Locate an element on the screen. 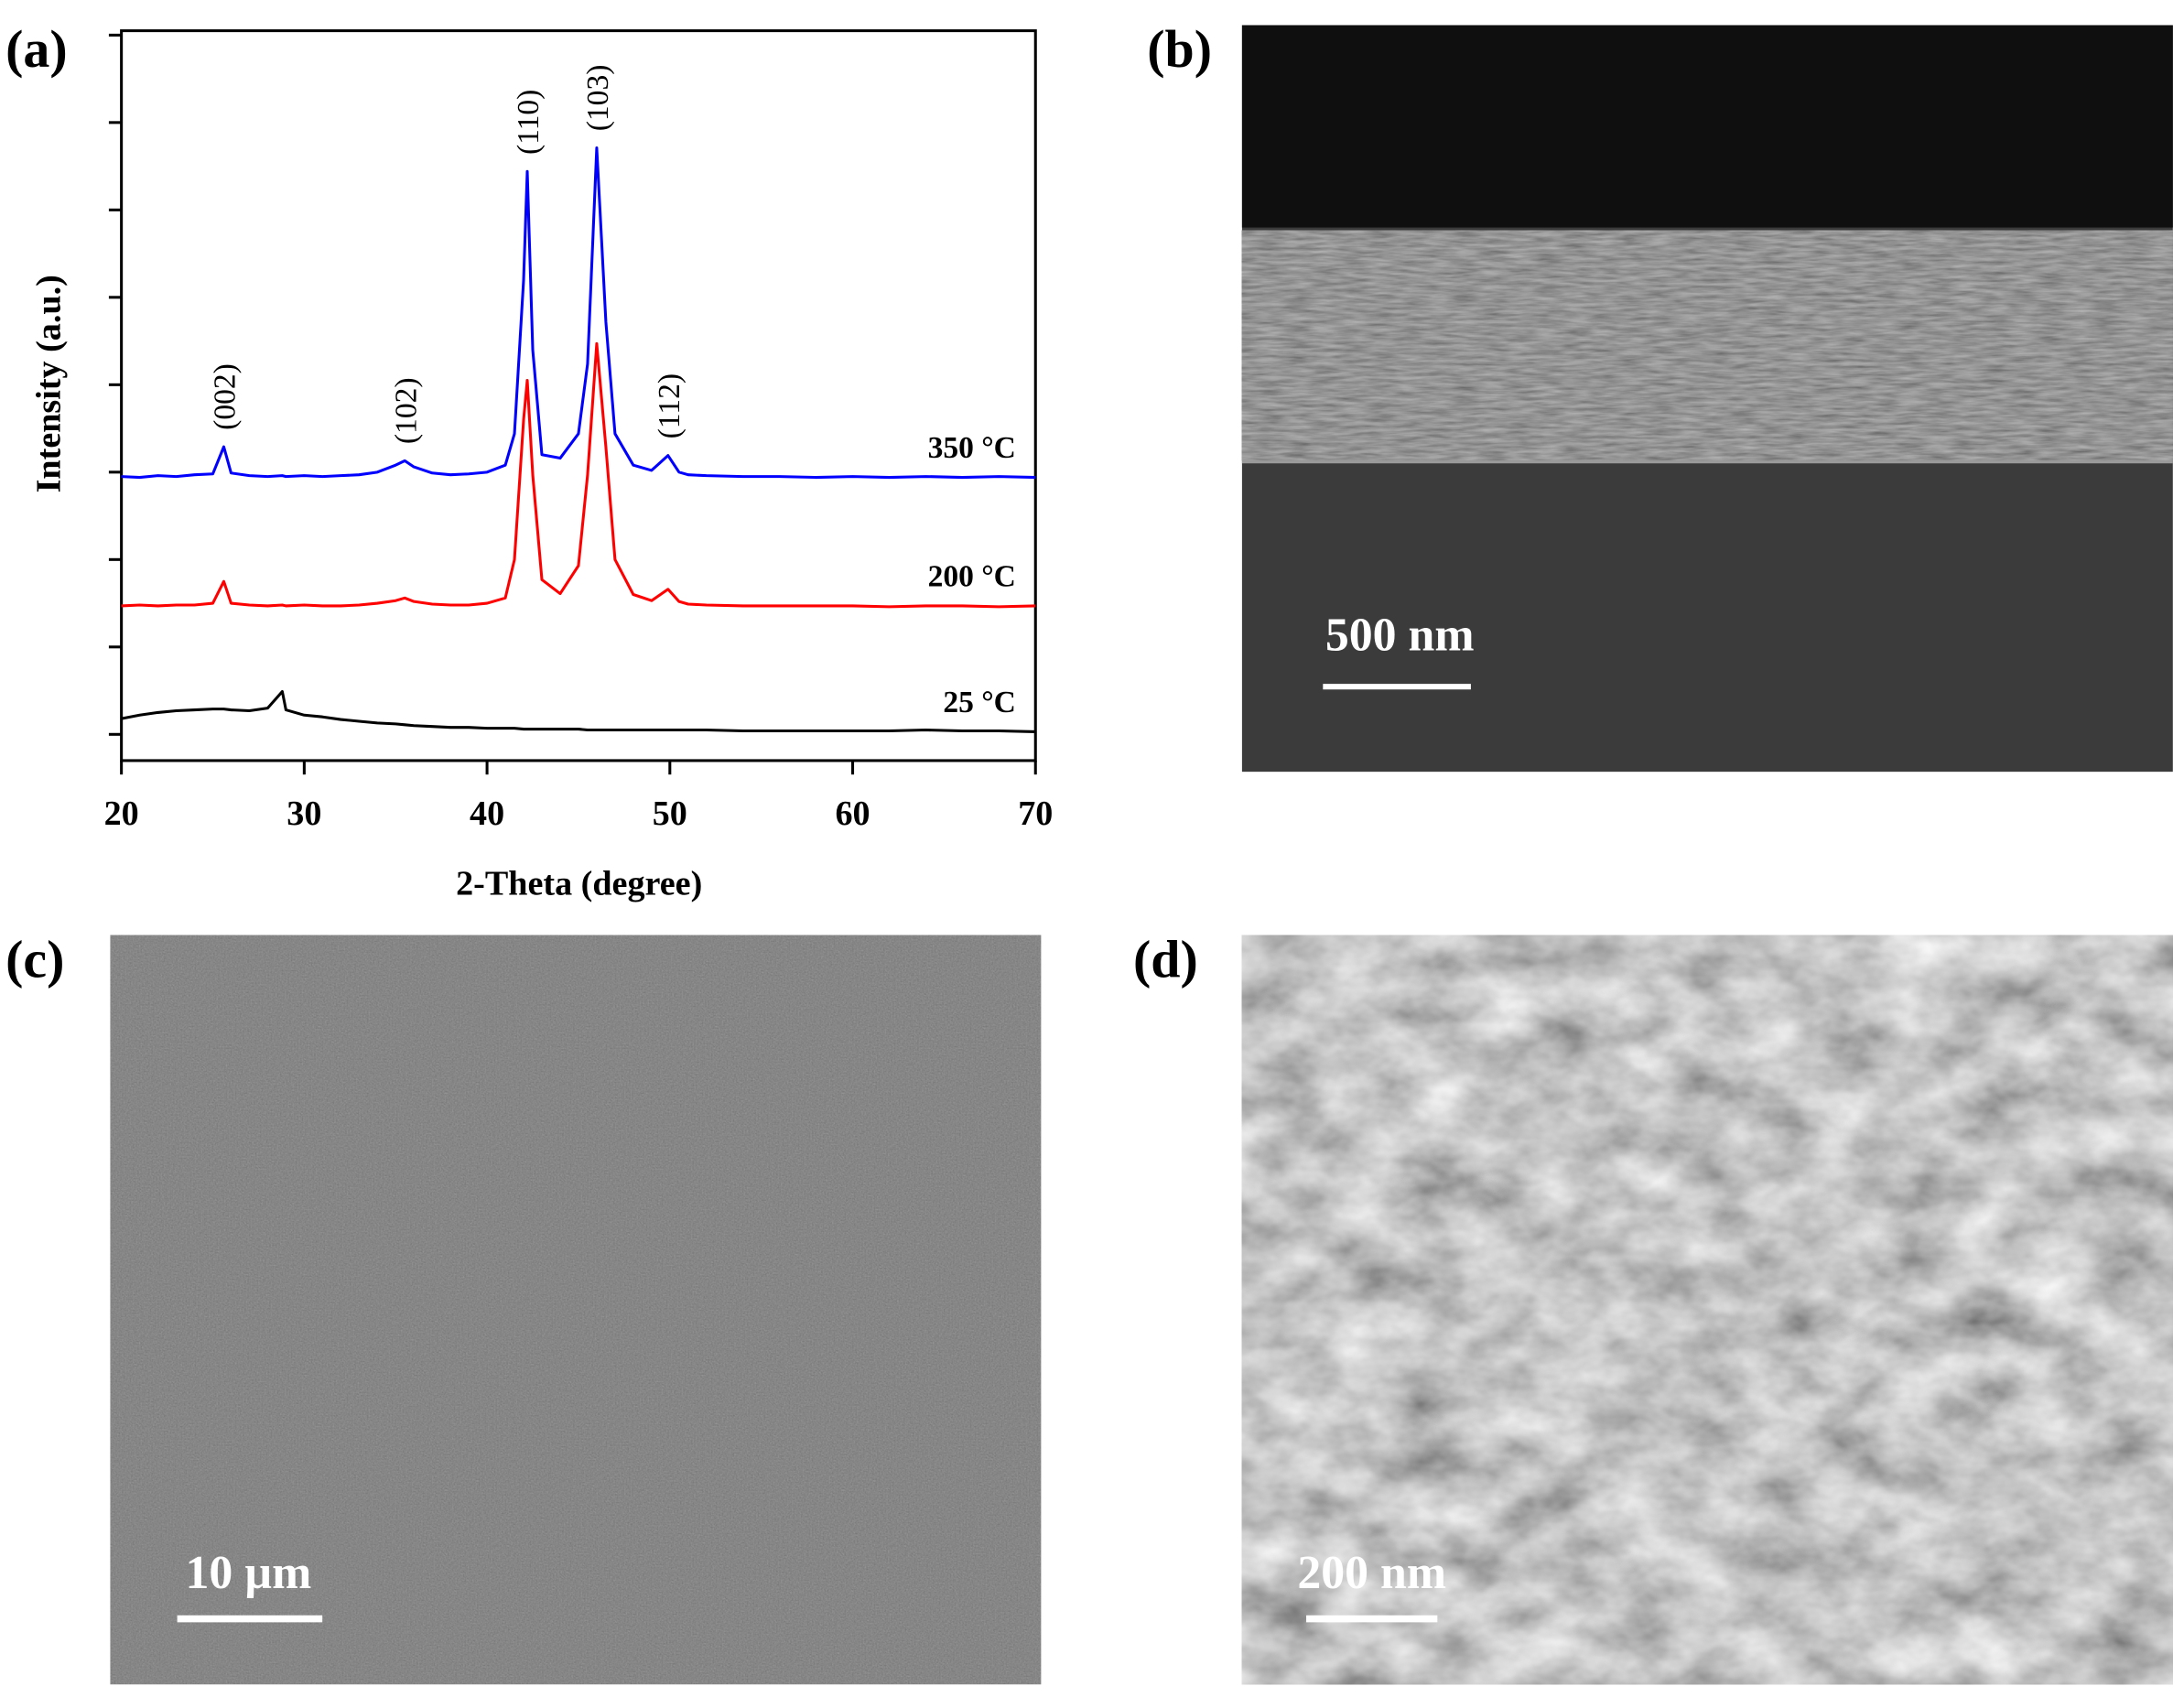 The height and width of the screenshot is (1697, 2184). vacuum is located at coordinates (1707, 126).